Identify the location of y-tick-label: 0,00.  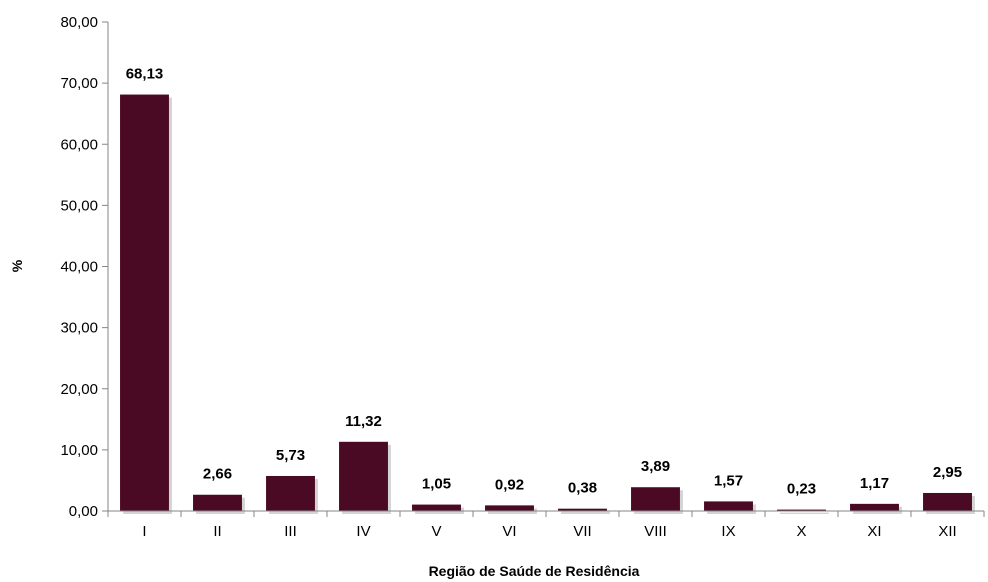
(83, 511).